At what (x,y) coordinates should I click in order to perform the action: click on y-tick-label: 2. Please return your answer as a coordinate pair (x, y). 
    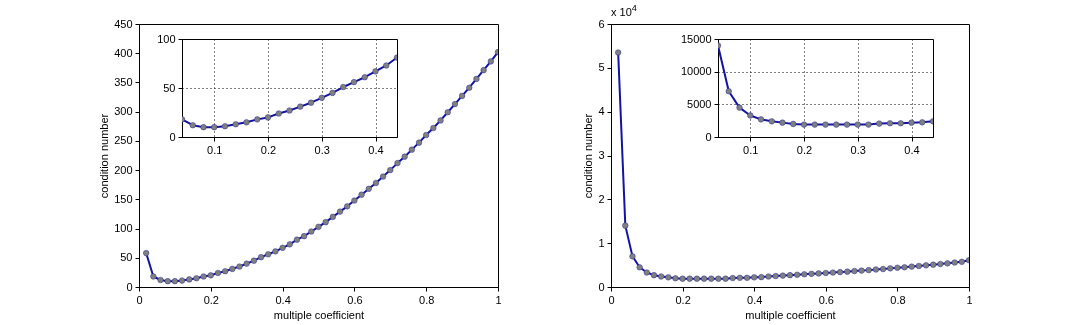
    Looking at the image, I should click on (601, 198).